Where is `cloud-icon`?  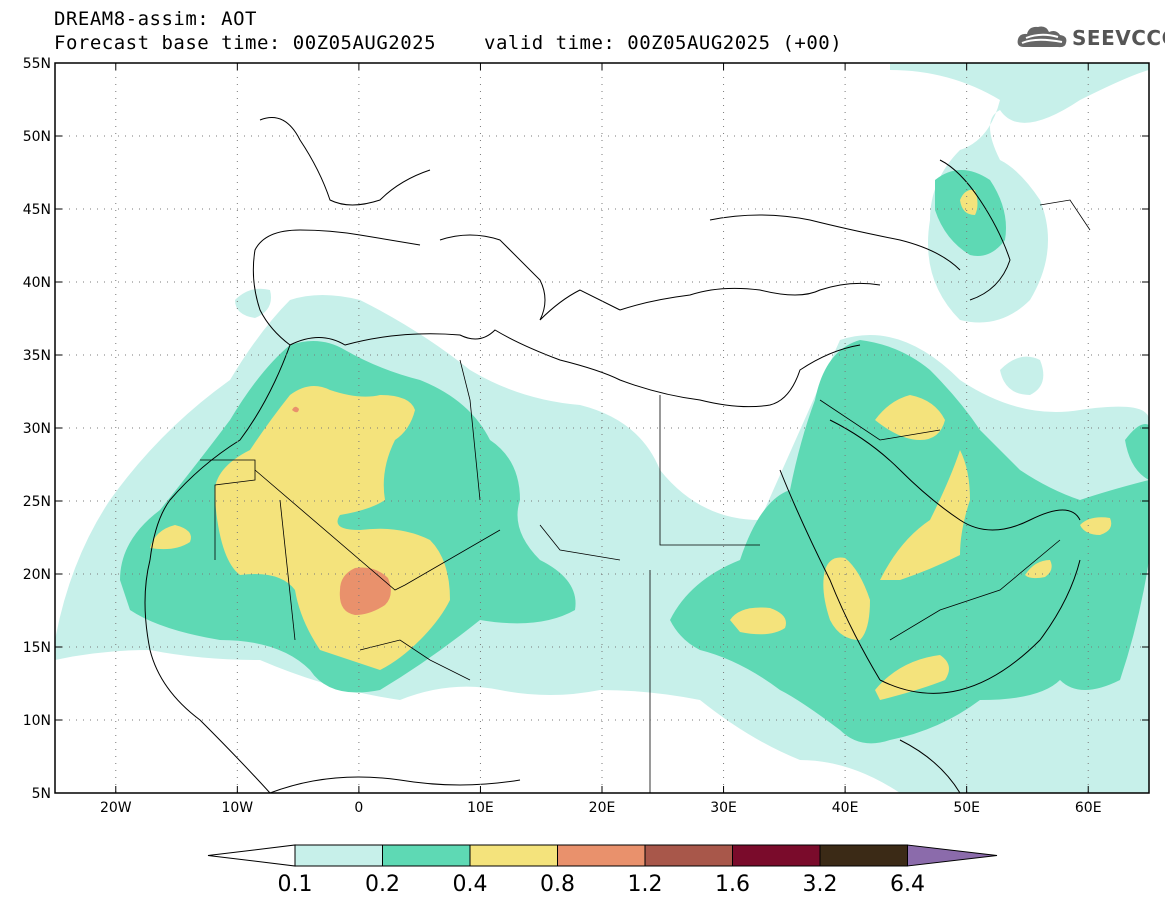
cloud-icon is located at coordinates (1042, 37).